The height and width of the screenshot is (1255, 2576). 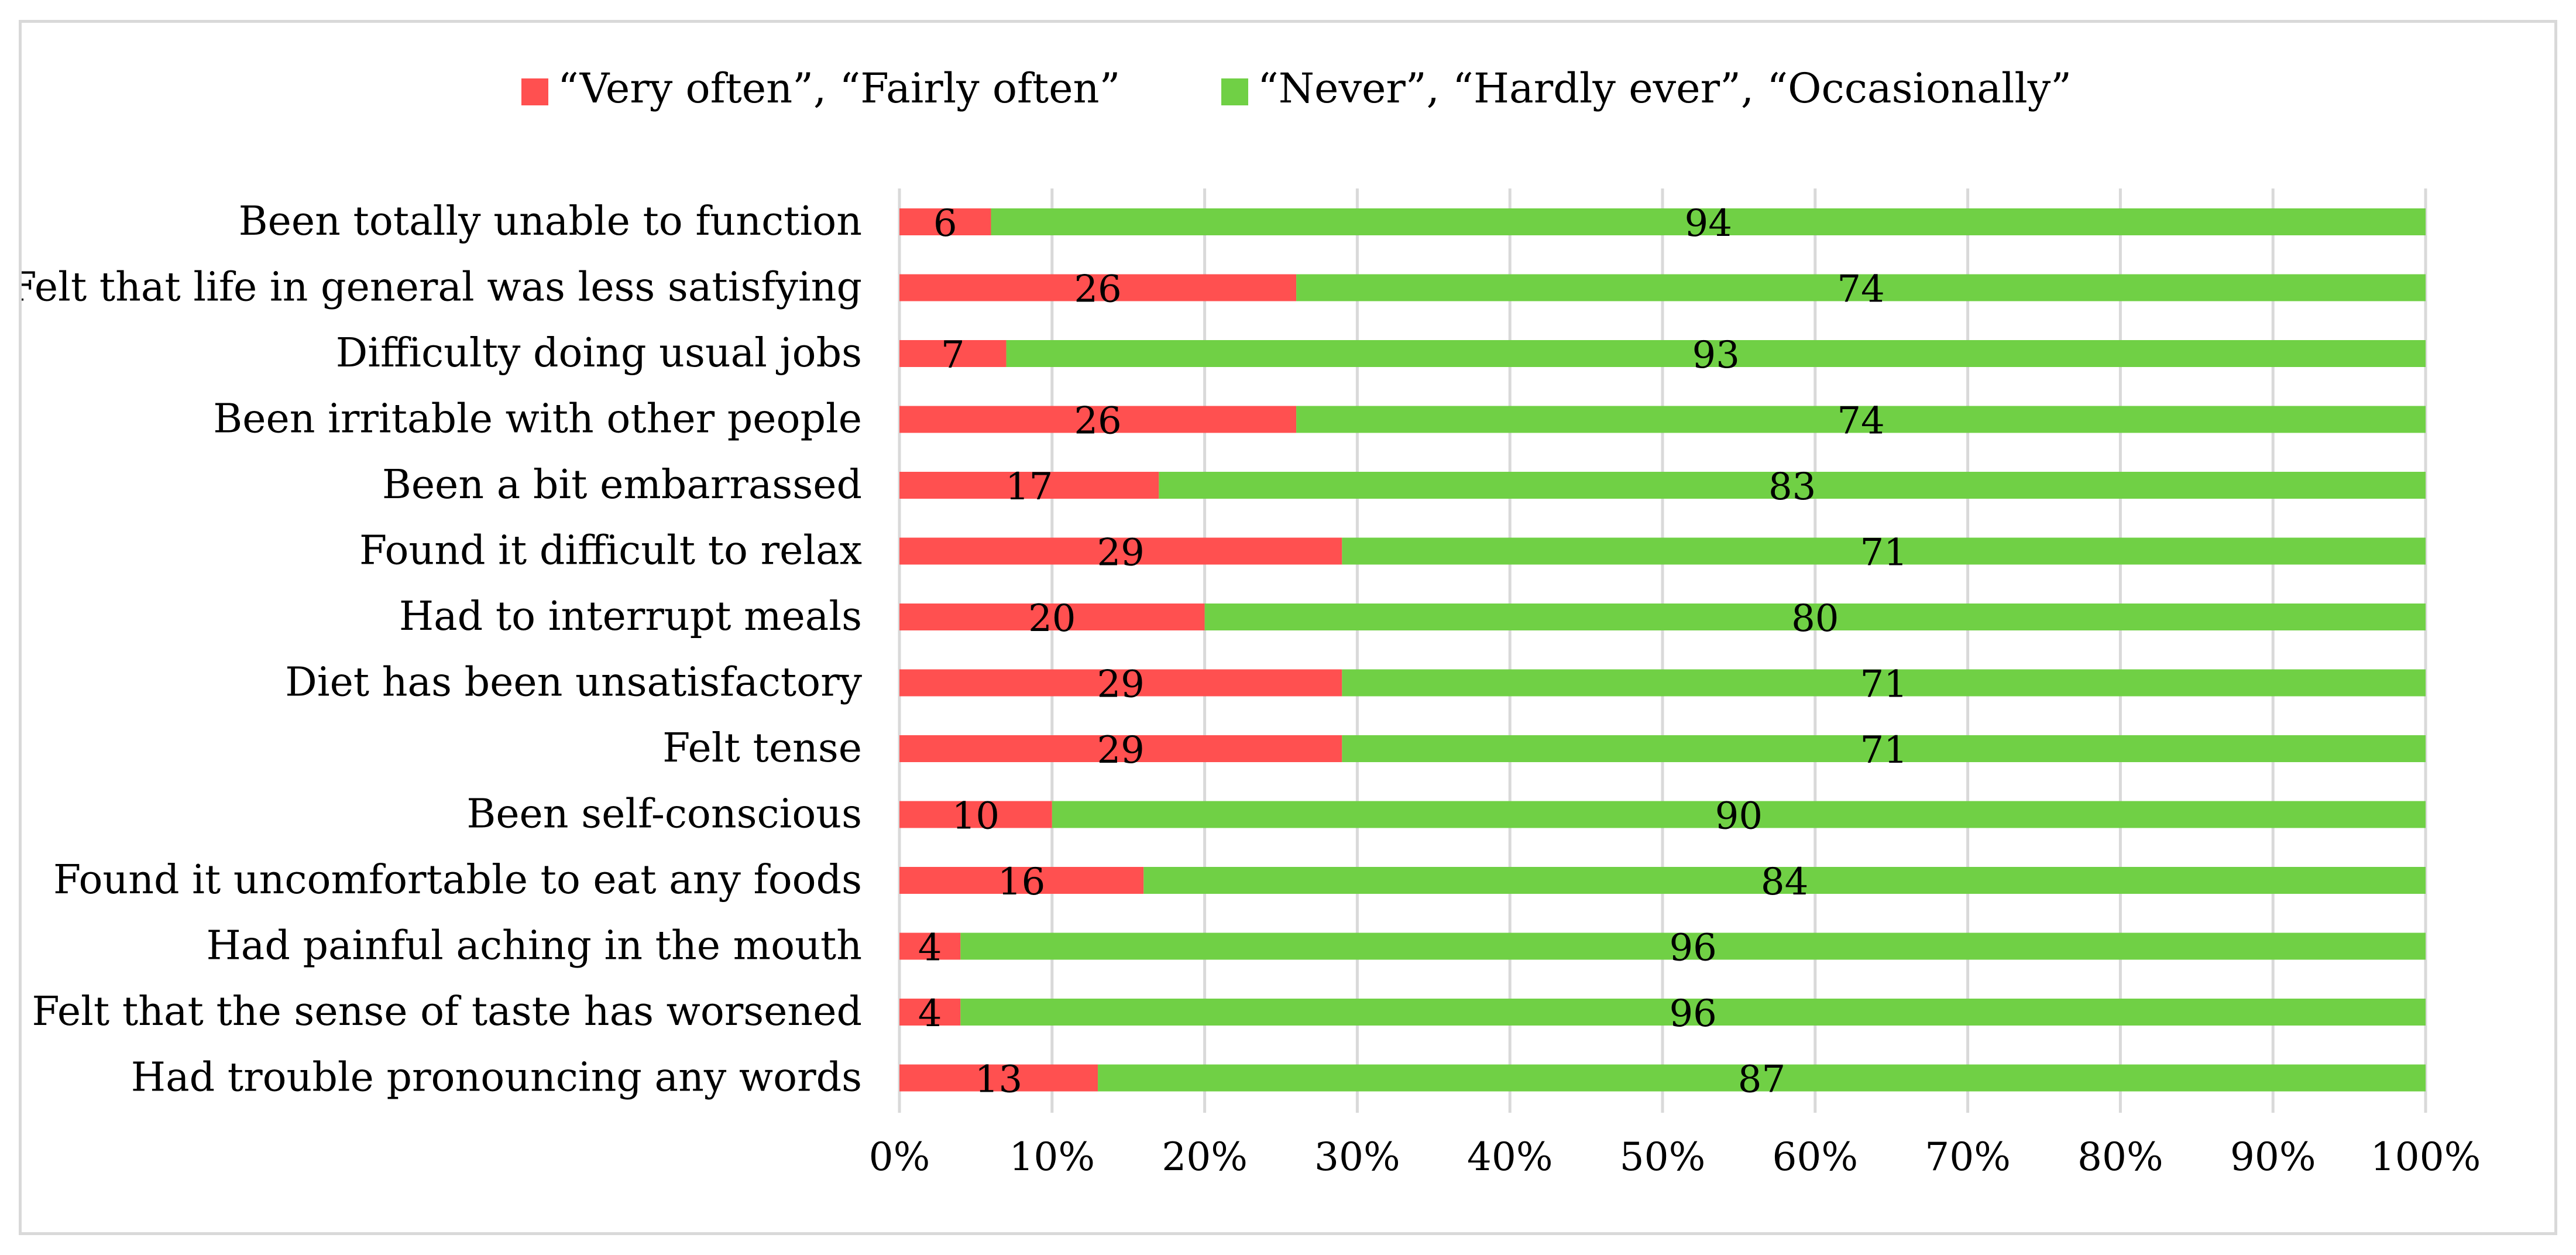 I want to click on bar-segment-r5-s1, so click(x=1029, y=485).